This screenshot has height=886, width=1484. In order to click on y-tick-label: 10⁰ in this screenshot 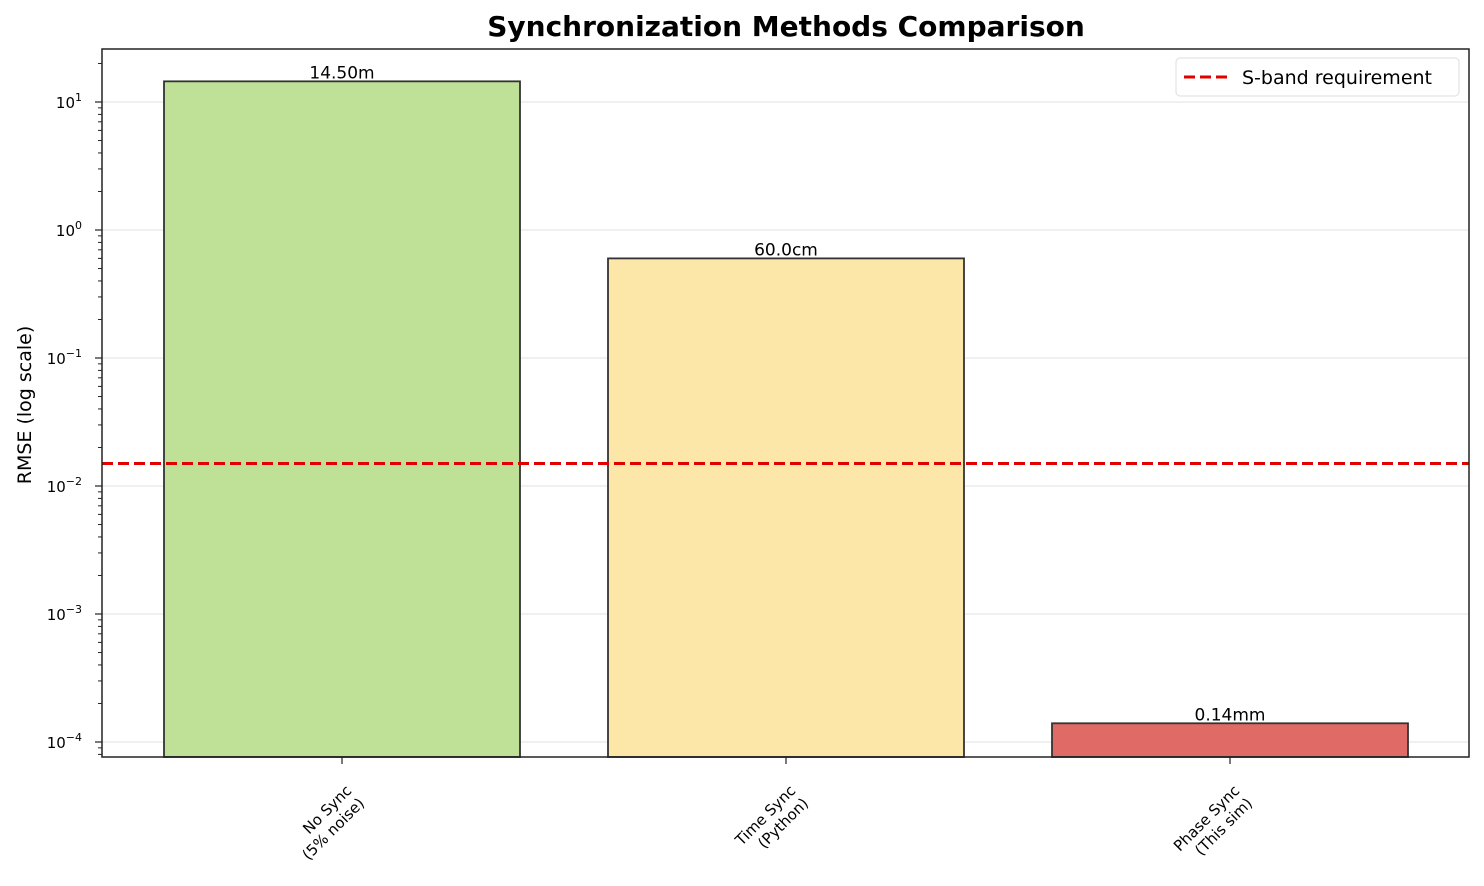, I will do `click(69, 229)`.